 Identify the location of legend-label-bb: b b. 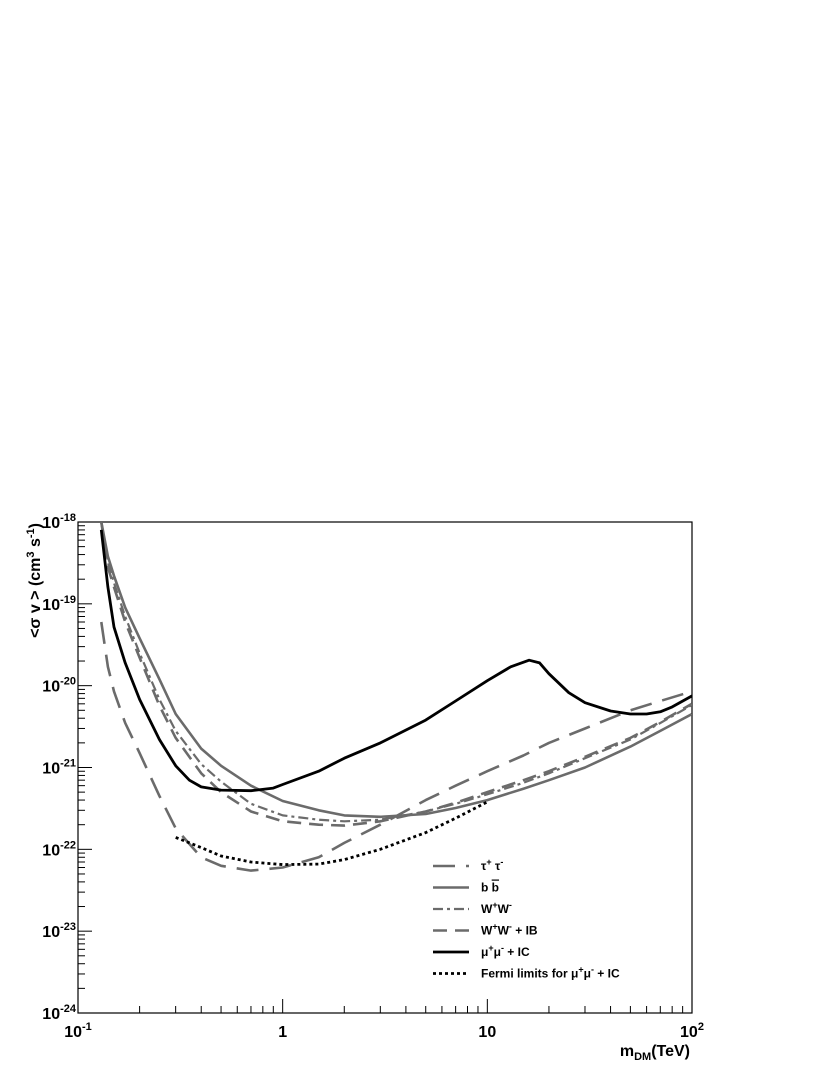
(490, 888).